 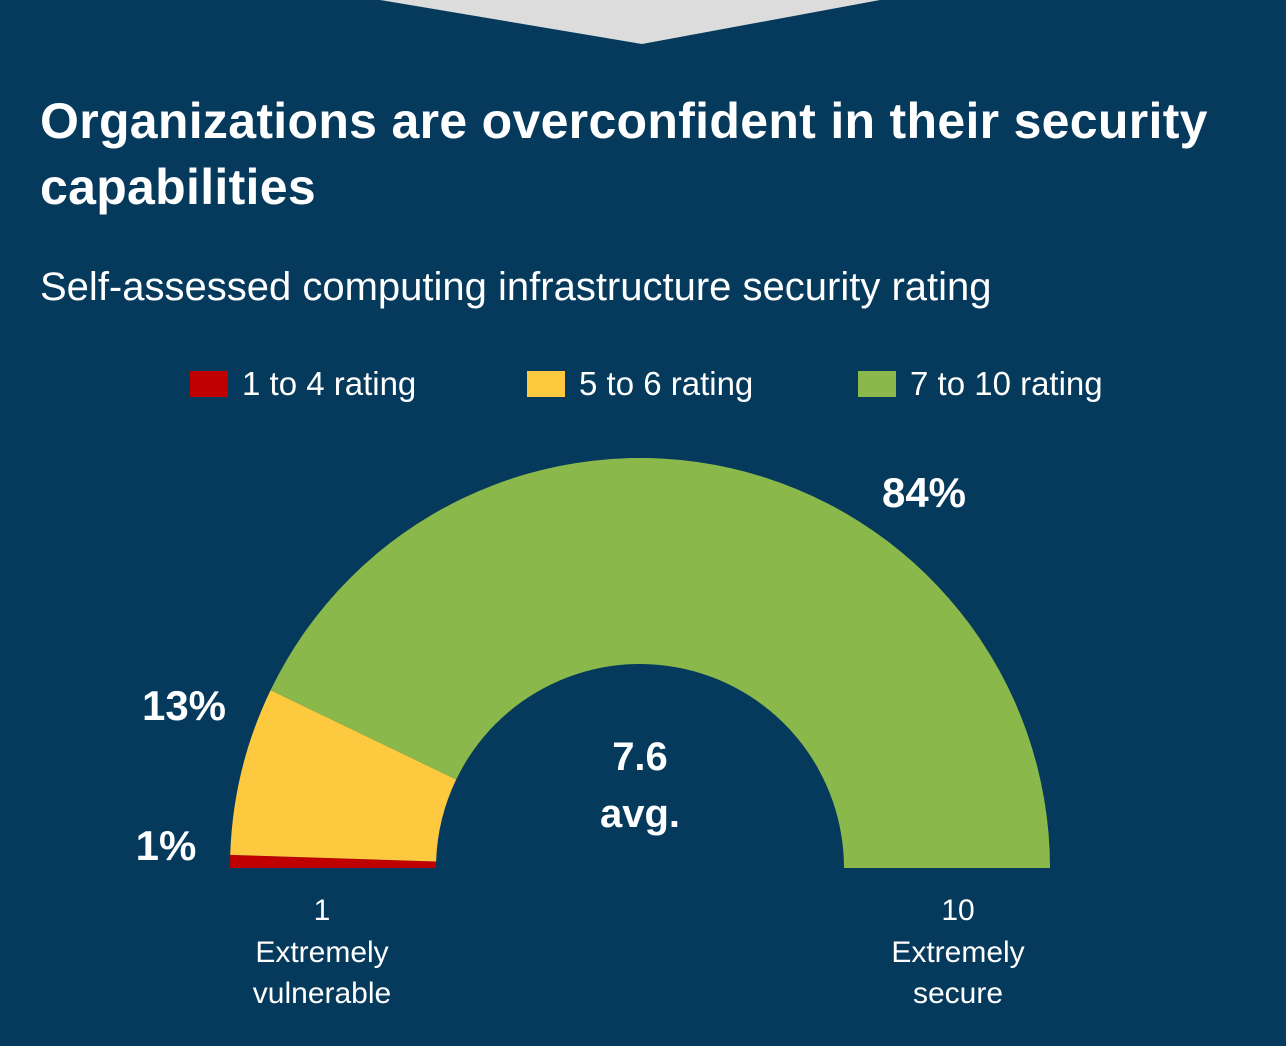 I want to click on data-label-high: 84%, so click(x=924, y=492).